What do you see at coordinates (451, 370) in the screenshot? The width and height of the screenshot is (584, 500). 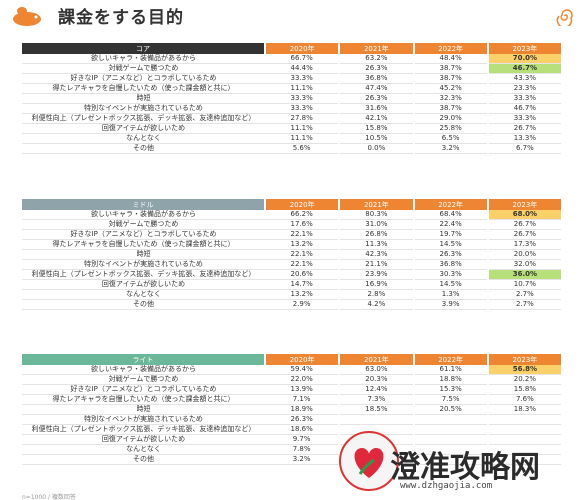 I see `value-cell: 61.1%` at bounding box center [451, 370].